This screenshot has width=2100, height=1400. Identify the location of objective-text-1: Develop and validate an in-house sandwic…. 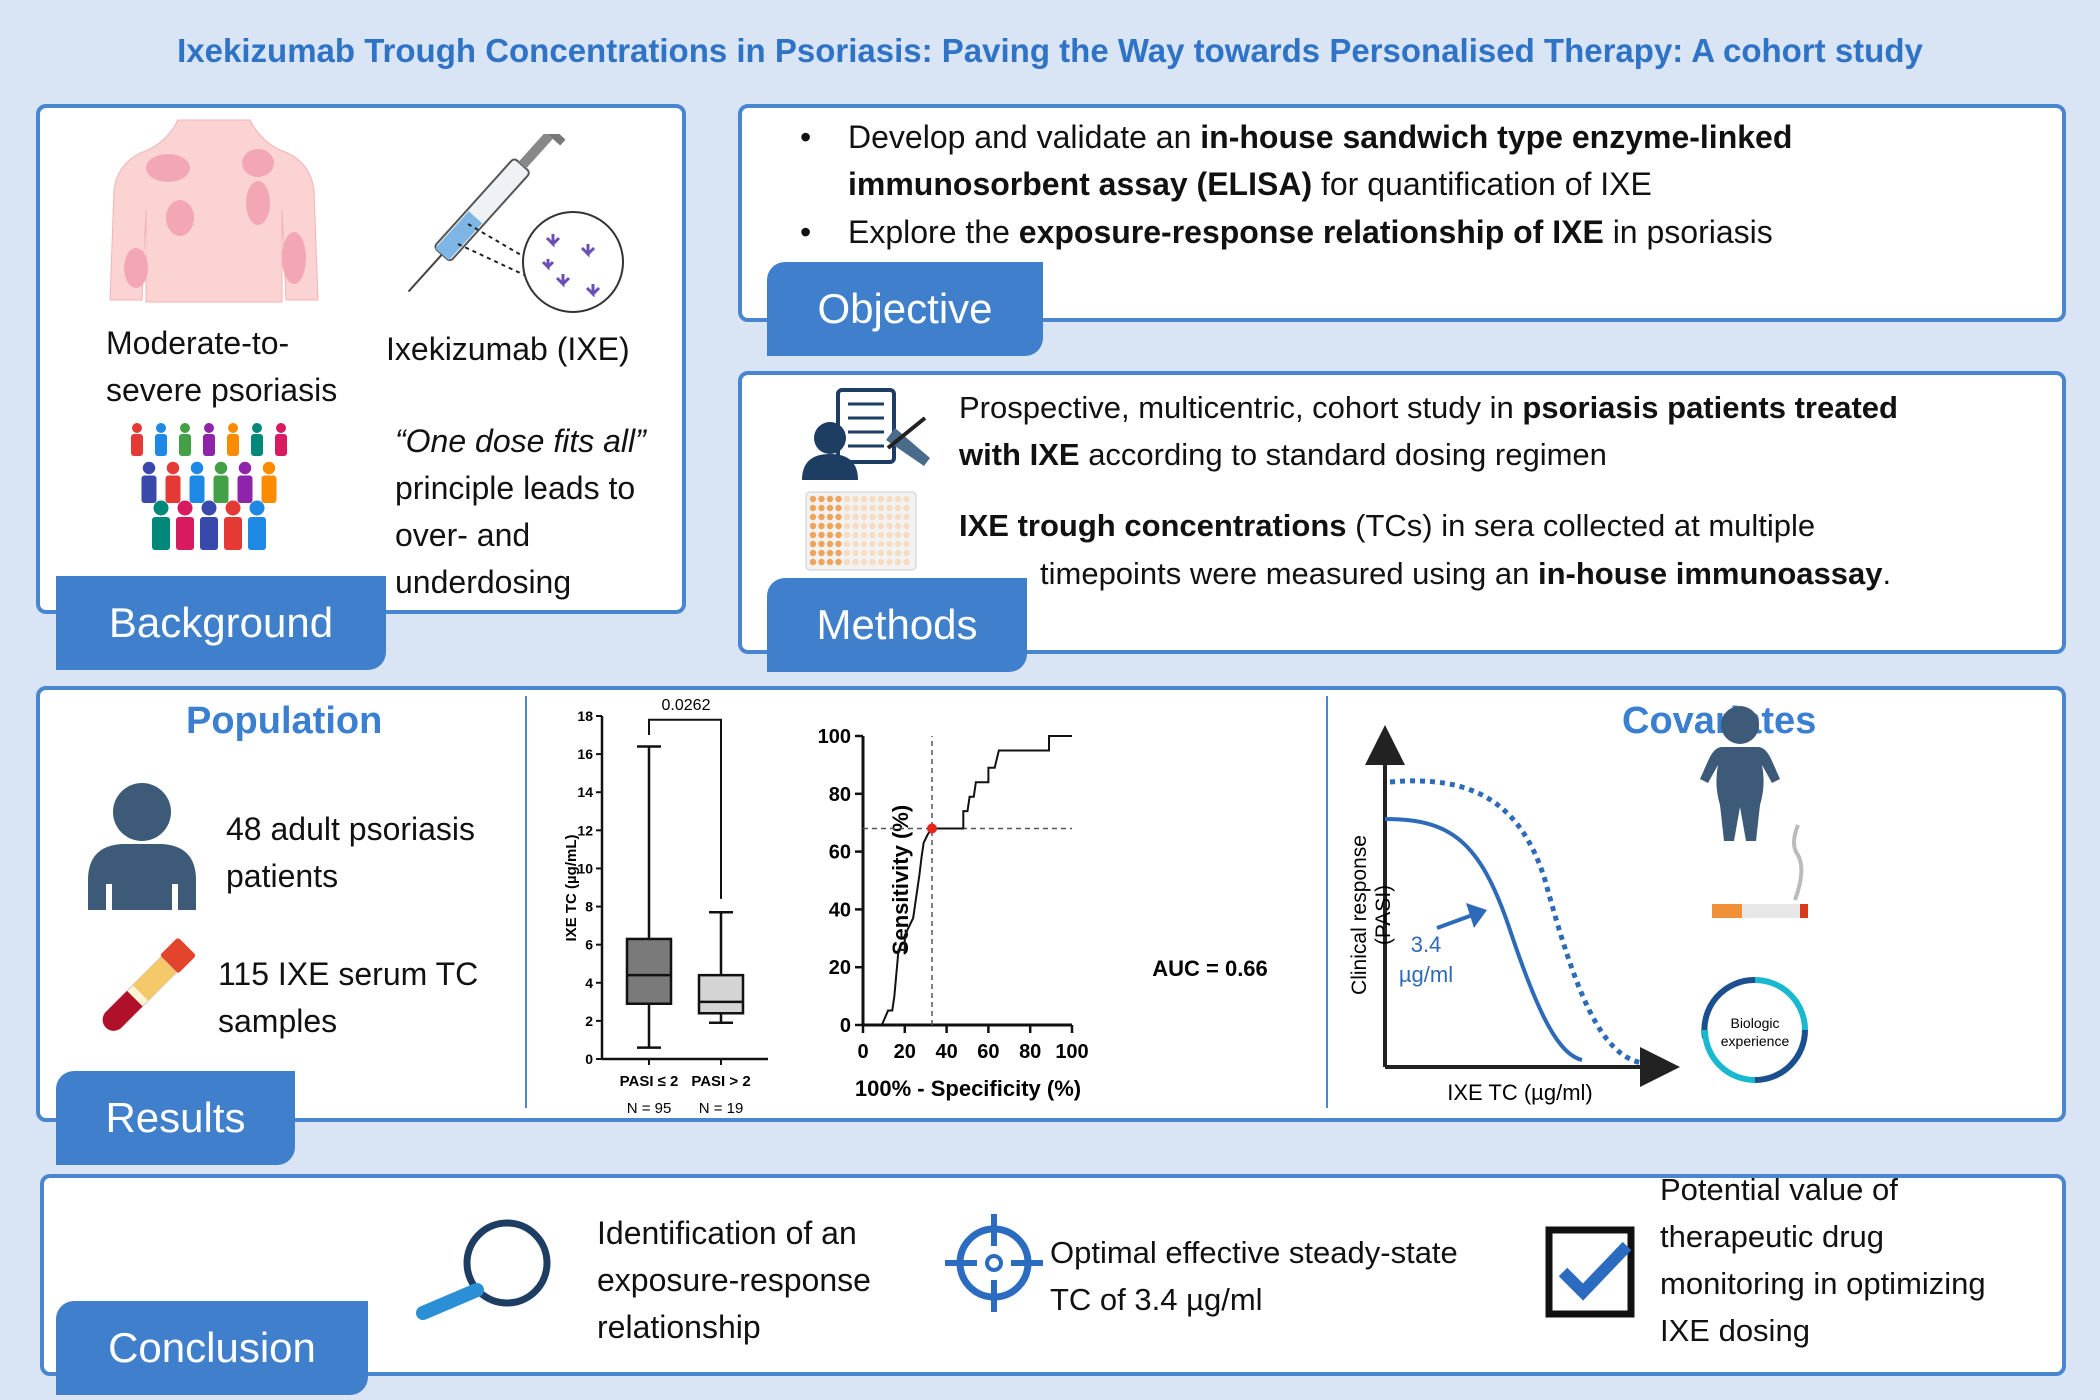
(1320, 160).